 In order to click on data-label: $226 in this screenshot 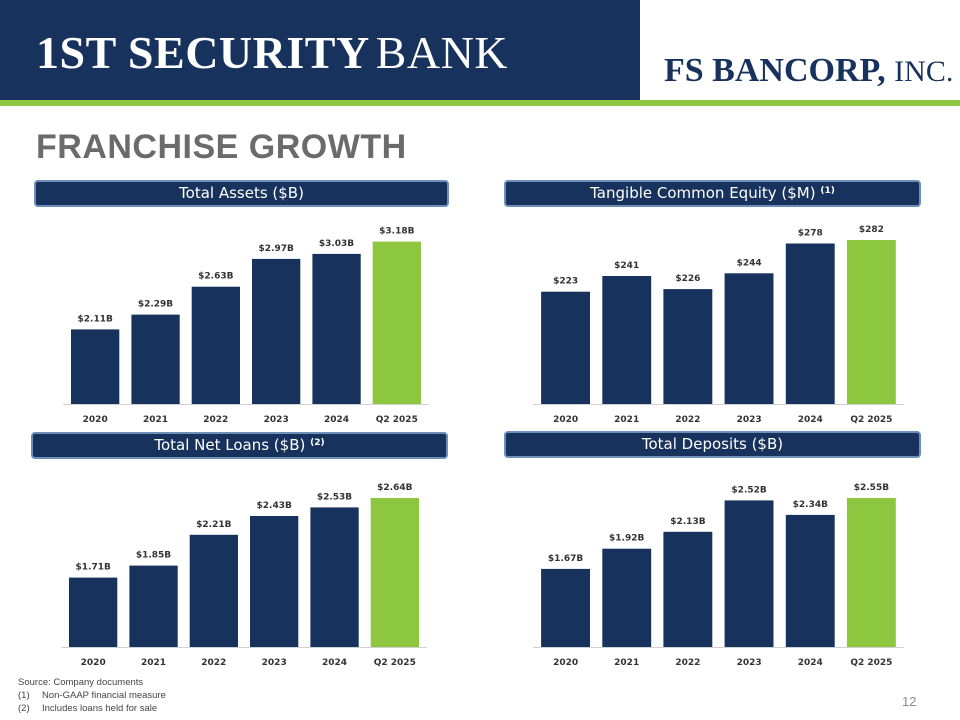, I will do `click(687, 279)`.